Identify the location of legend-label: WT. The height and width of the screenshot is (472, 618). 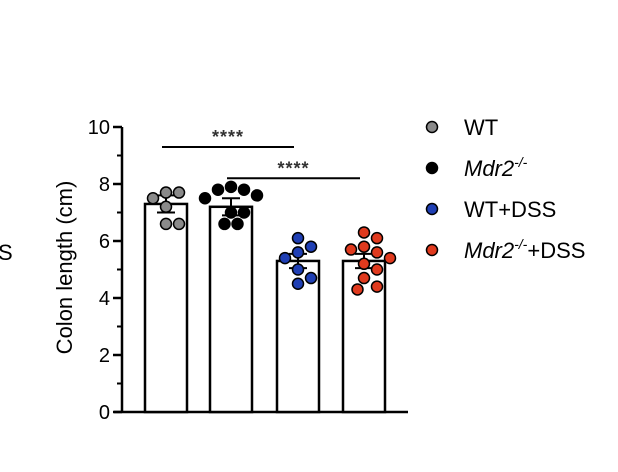
(481, 127).